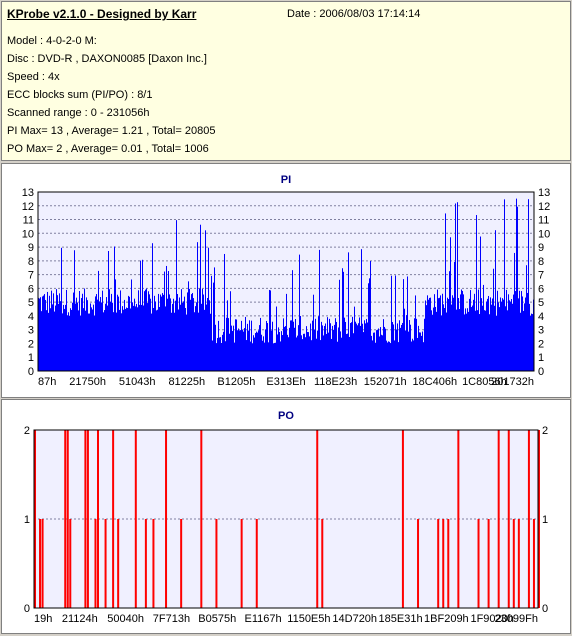 The image size is (572, 636). Describe the element at coordinates (541, 317) in the screenshot. I see `pi-ytick-right: 4` at that location.